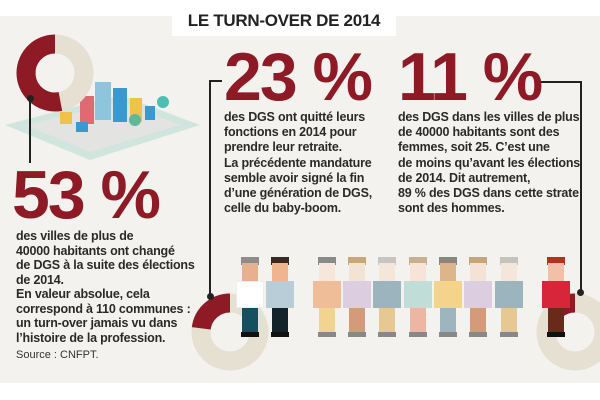 The height and width of the screenshot is (400, 600). What do you see at coordinates (294, 177) in the screenshot?
I see `text-line: semble avoir signé la fin` at bounding box center [294, 177].